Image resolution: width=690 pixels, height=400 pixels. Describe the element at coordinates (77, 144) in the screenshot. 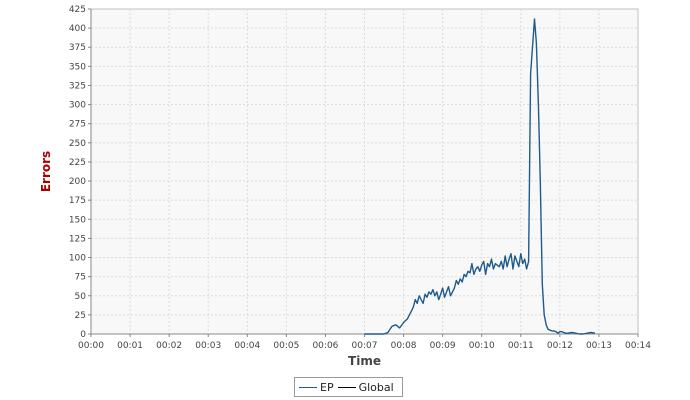

I see `y-tick-label: 250` at that location.